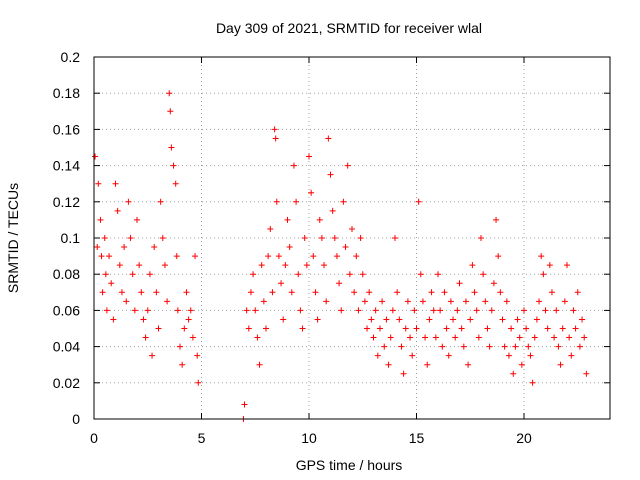 This screenshot has width=640, height=480. I want to click on y-tick-label: 0.2, so click(71, 57).